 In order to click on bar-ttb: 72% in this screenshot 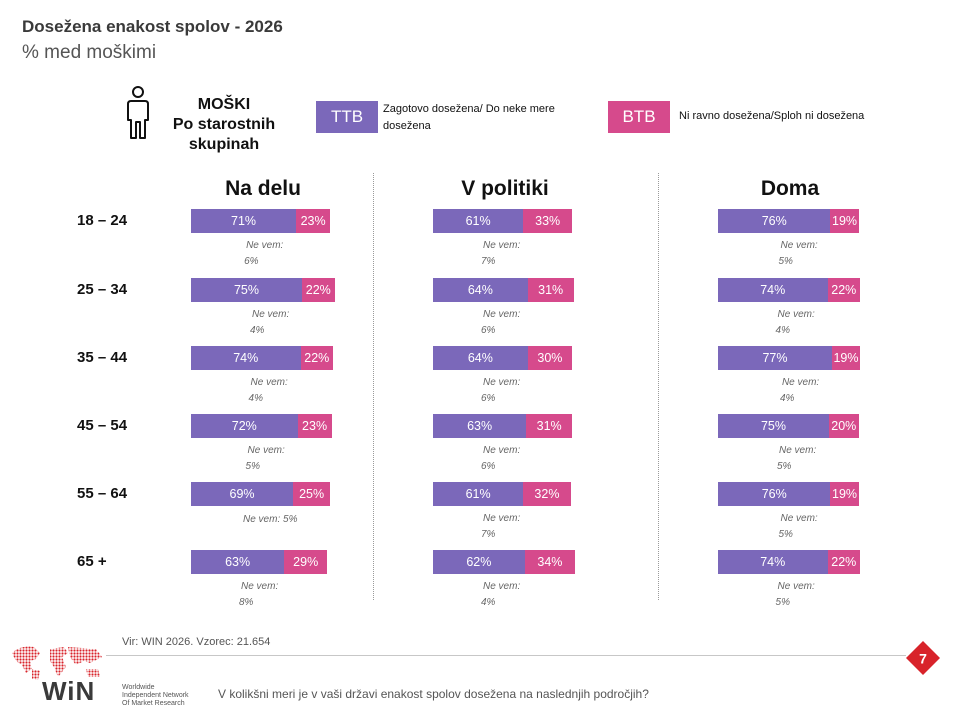, I will do `click(244, 426)`.